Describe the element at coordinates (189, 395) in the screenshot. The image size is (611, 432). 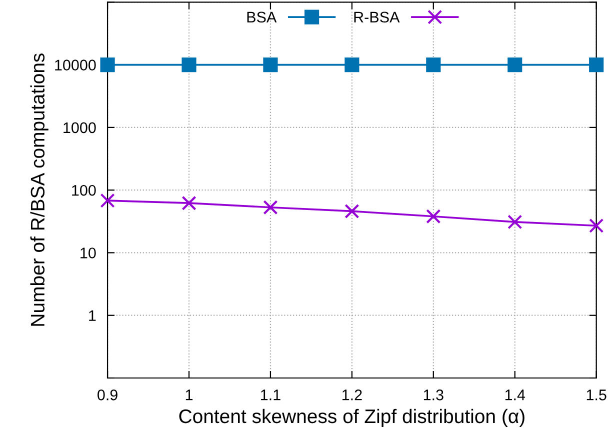
I see `x-tick-label: 1` at that location.